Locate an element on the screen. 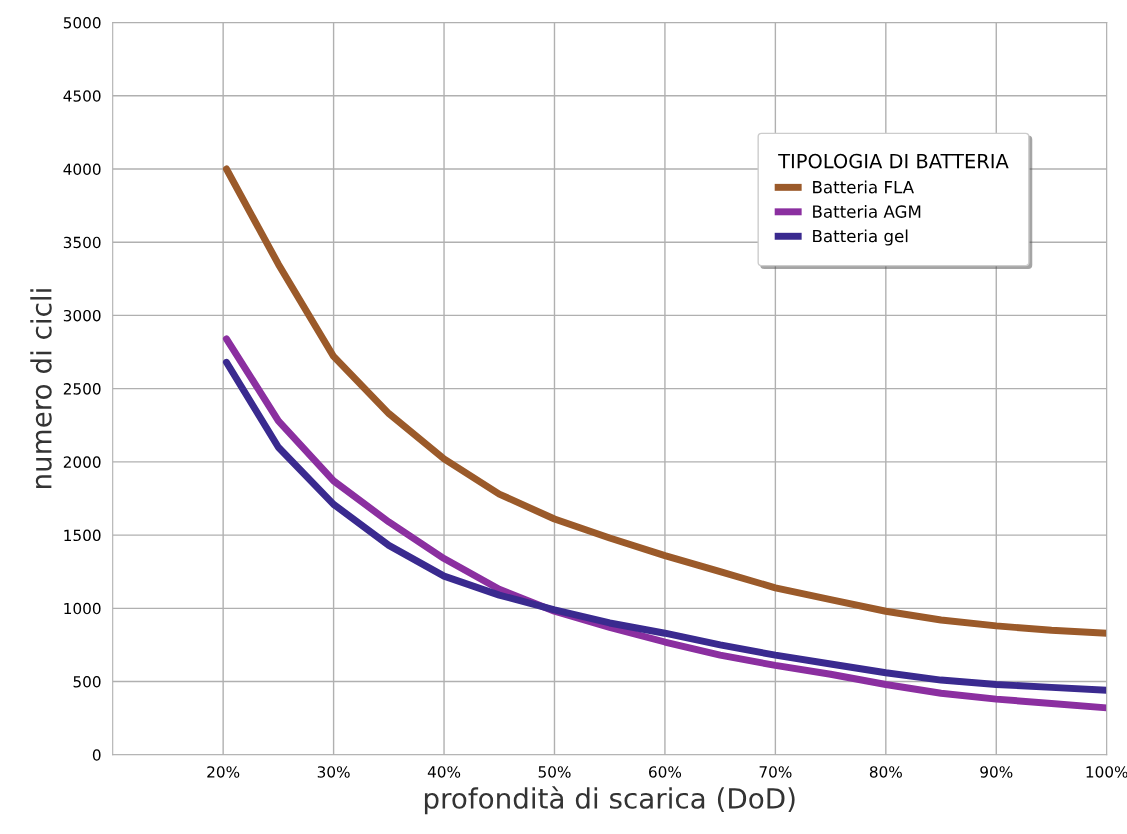 This screenshot has width=1127, height=834. y-tick-label: 0 is located at coordinates (96, 755).